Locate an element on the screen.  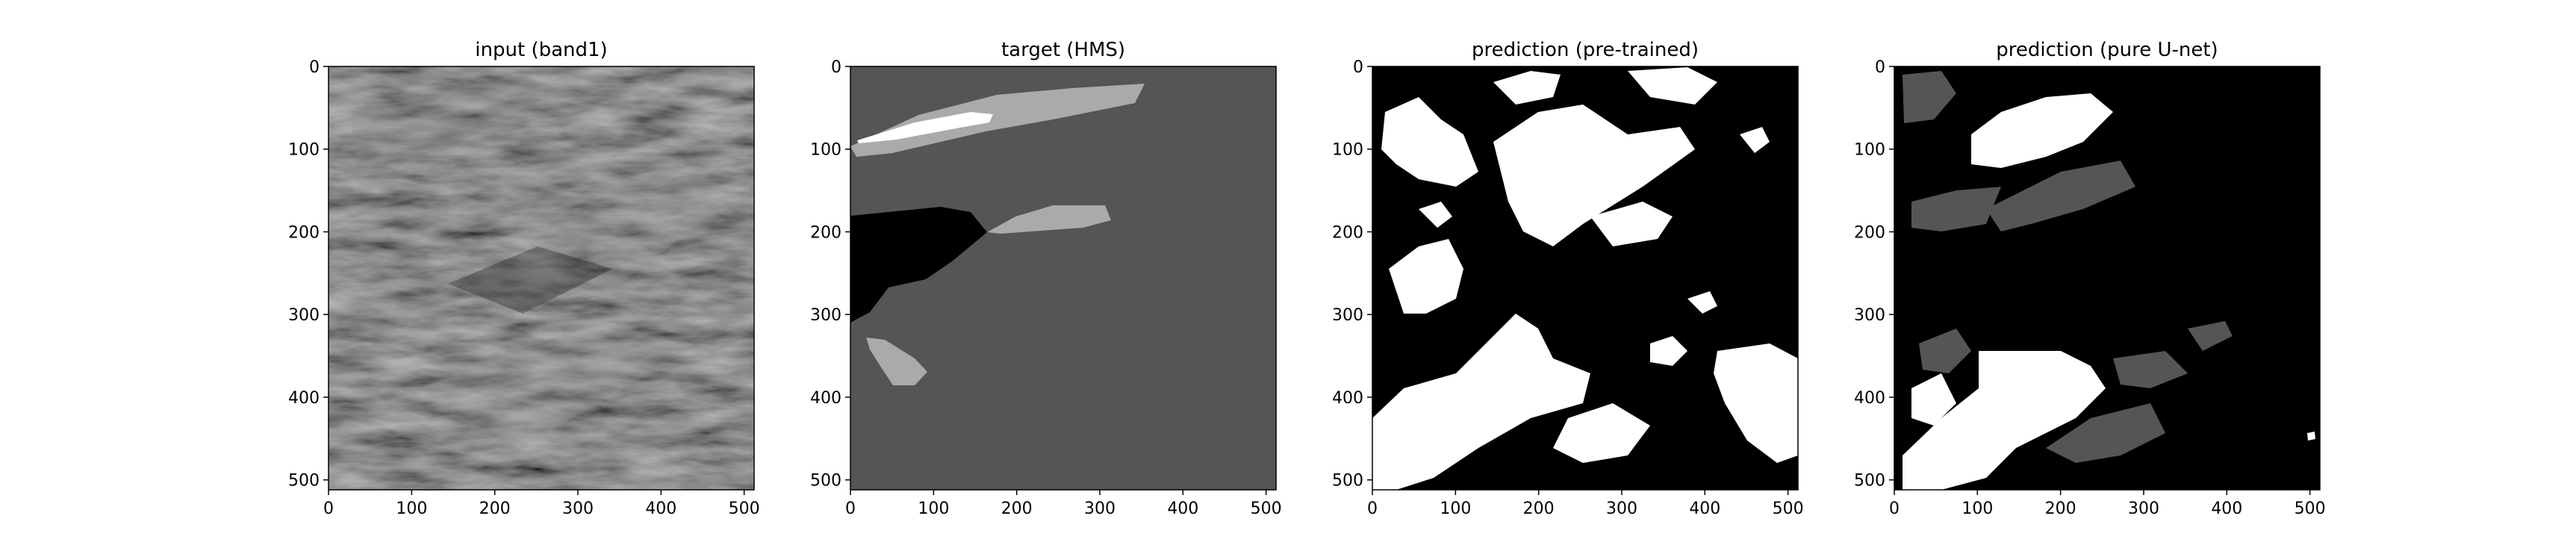
panel-3-image is located at coordinates (1585, 278).